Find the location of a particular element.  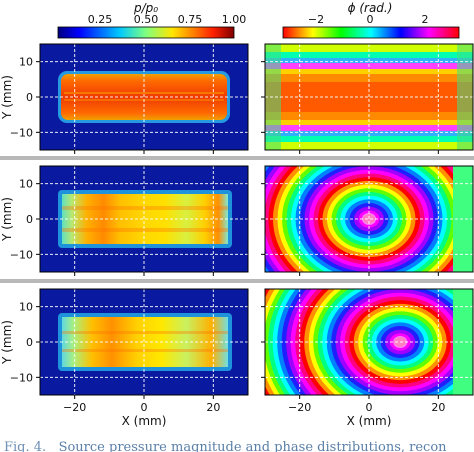

colorbar-magnitude-tick: 1.00 is located at coordinates (234, 19).